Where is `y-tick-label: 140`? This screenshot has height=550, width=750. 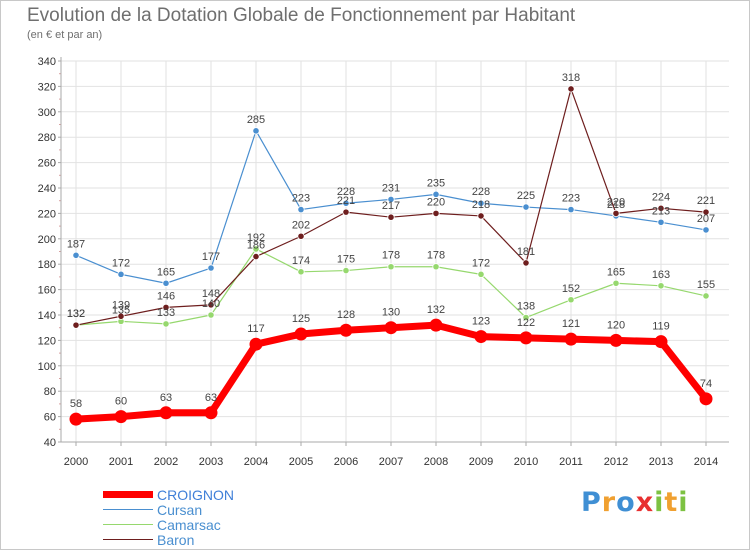 y-tick-label: 140 is located at coordinates (47, 316).